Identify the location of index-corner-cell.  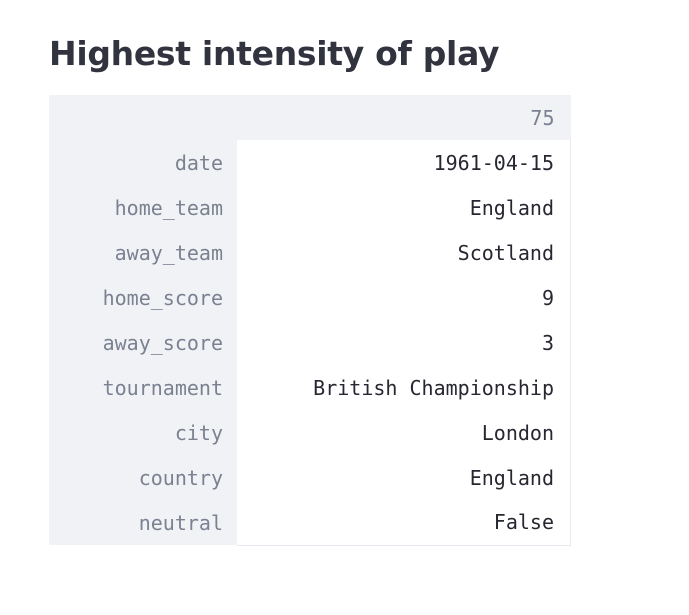
(143, 117).